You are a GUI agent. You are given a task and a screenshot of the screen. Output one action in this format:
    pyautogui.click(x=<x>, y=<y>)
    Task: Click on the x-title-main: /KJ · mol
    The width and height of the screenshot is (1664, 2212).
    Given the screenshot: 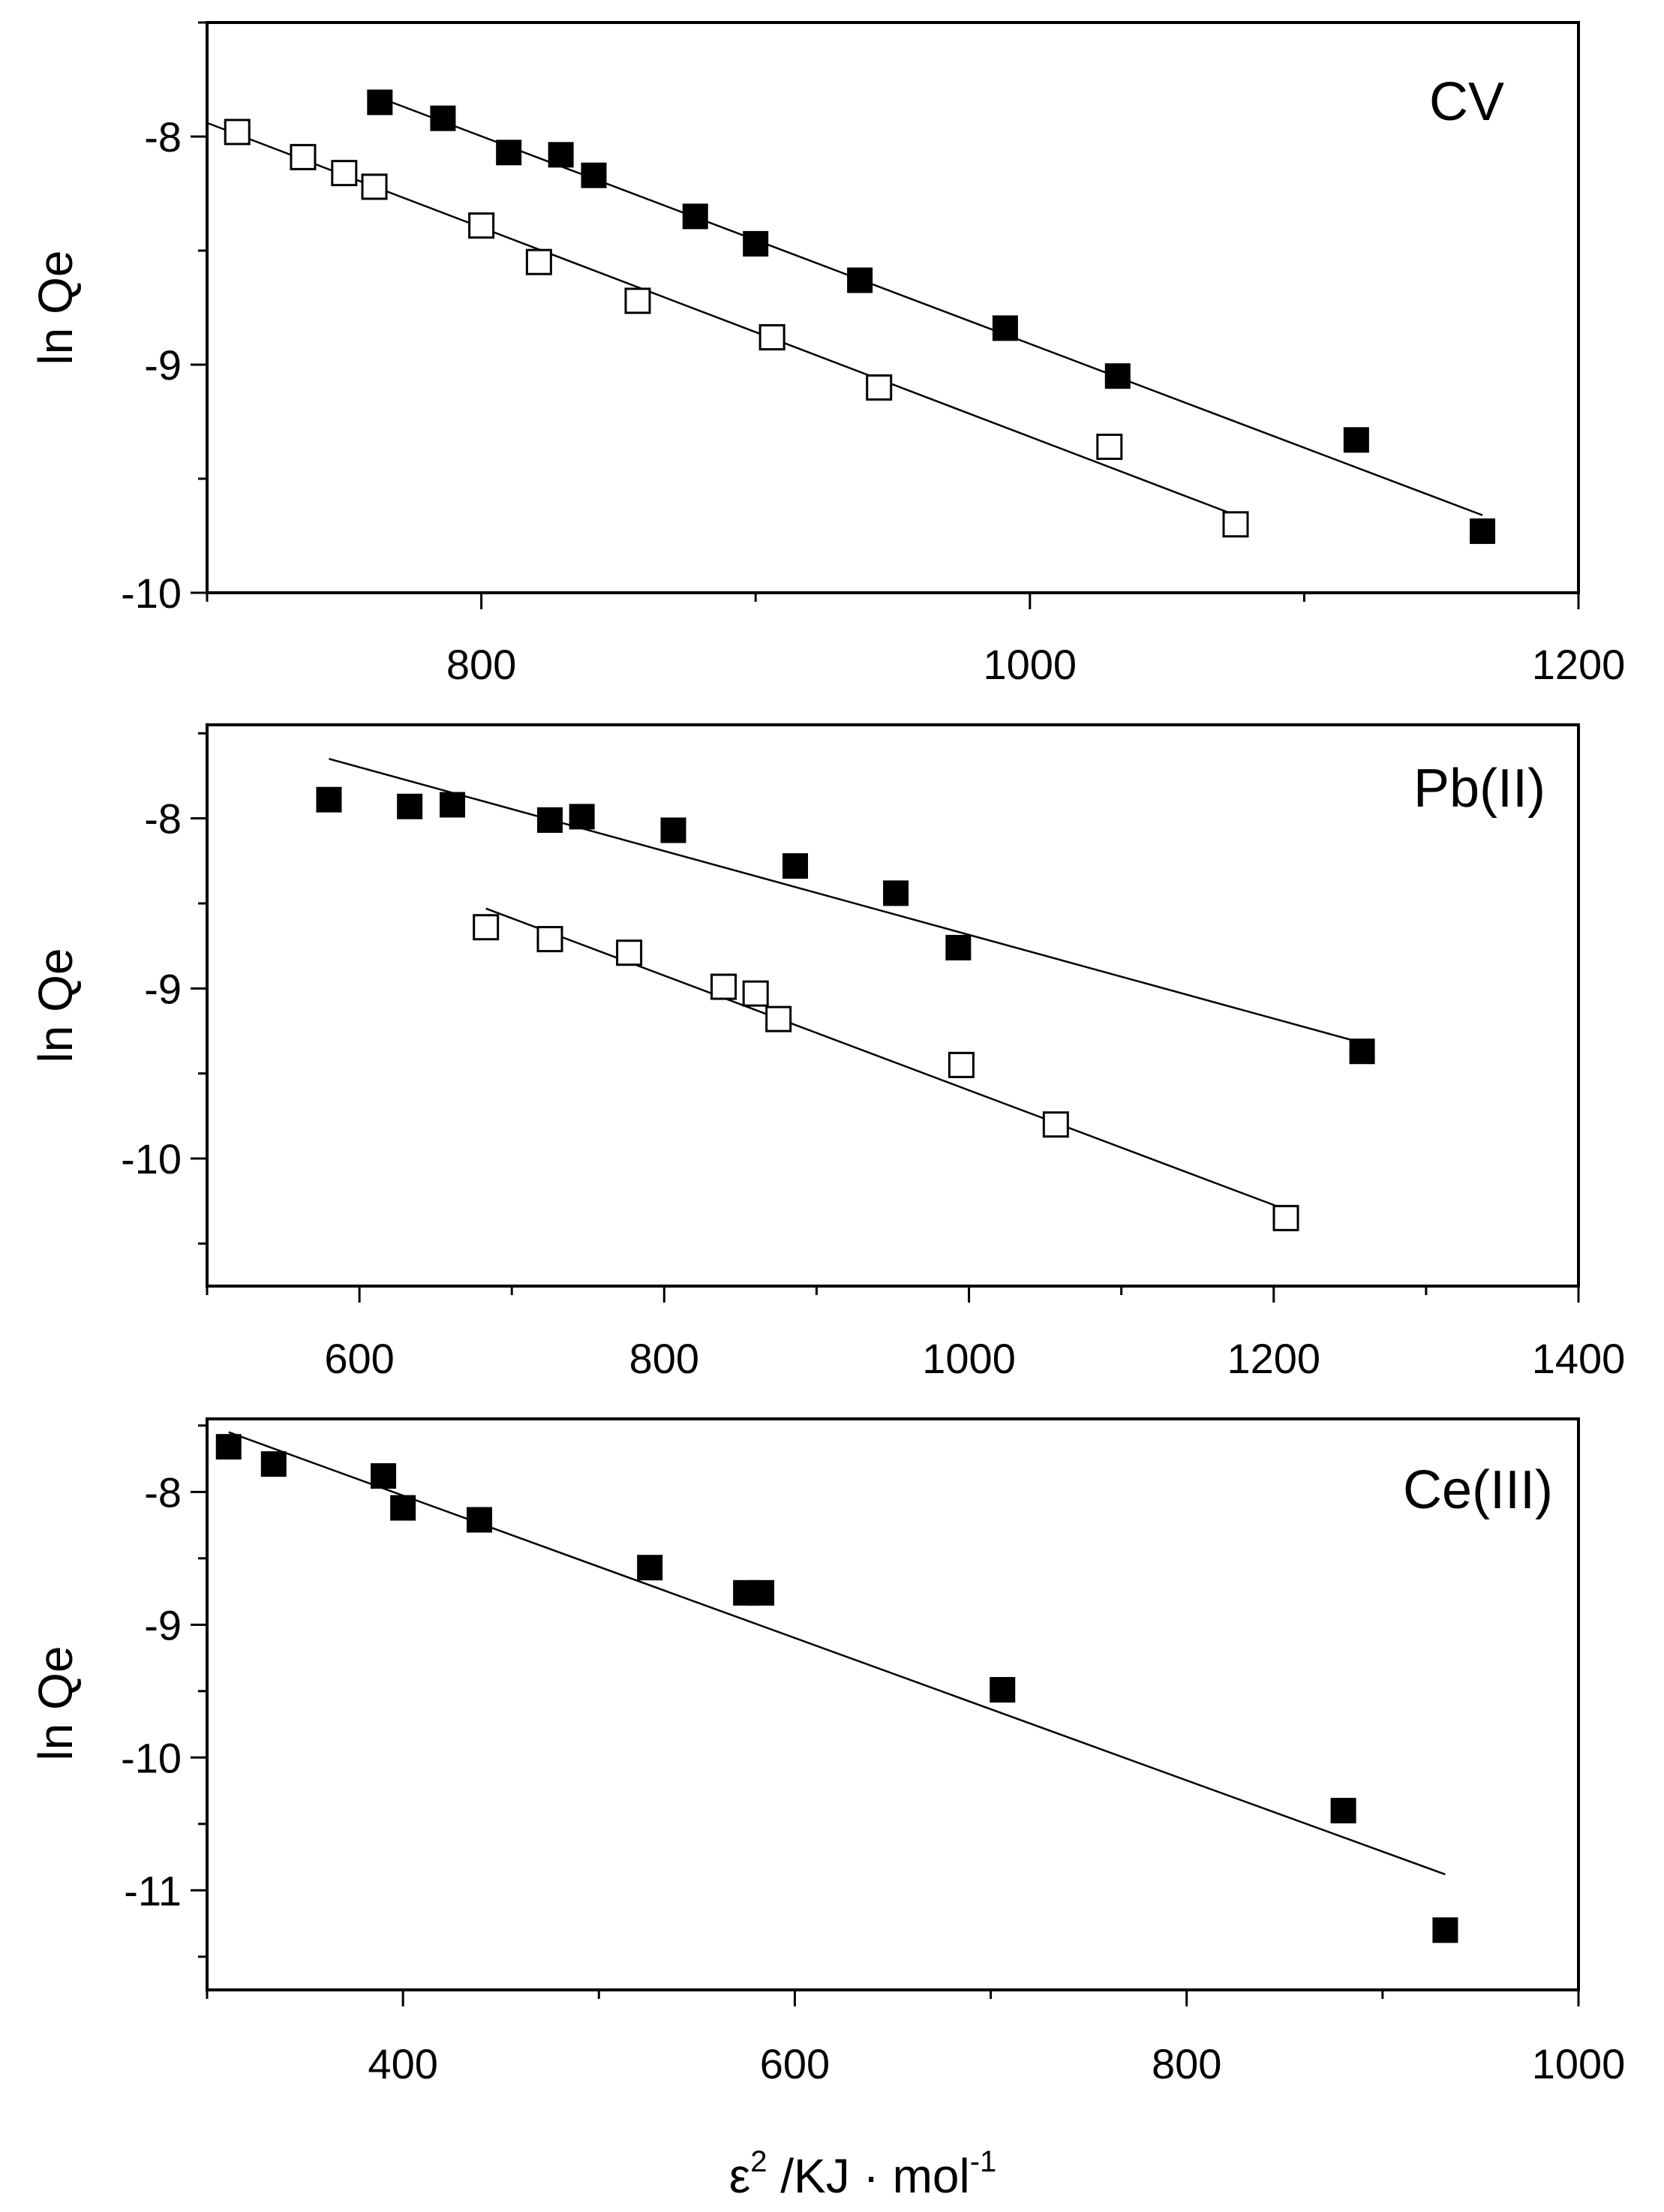 What is the action you would take?
    pyautogui.click(x=868, y=2176)
    